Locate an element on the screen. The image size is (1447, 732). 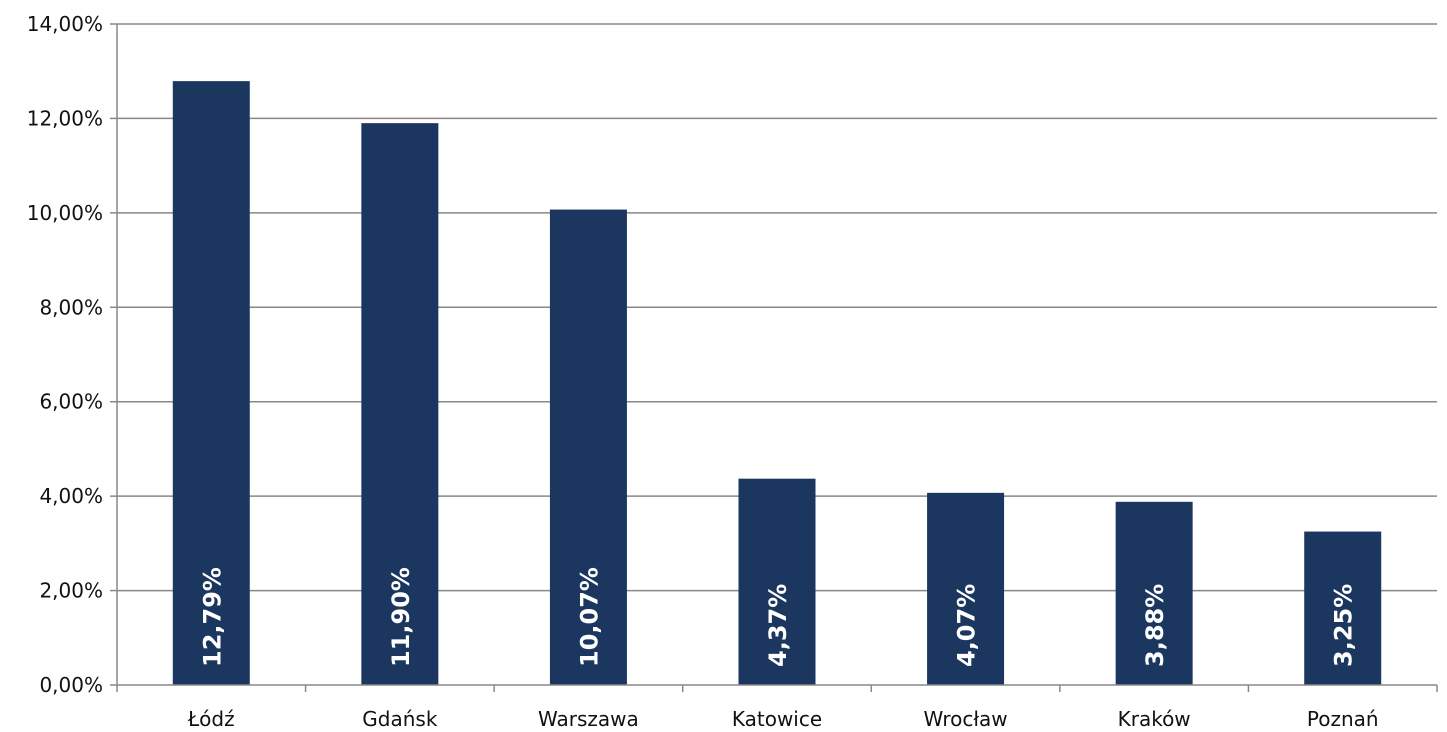
data-label: 12,79% is located at coordinates (212, 617).